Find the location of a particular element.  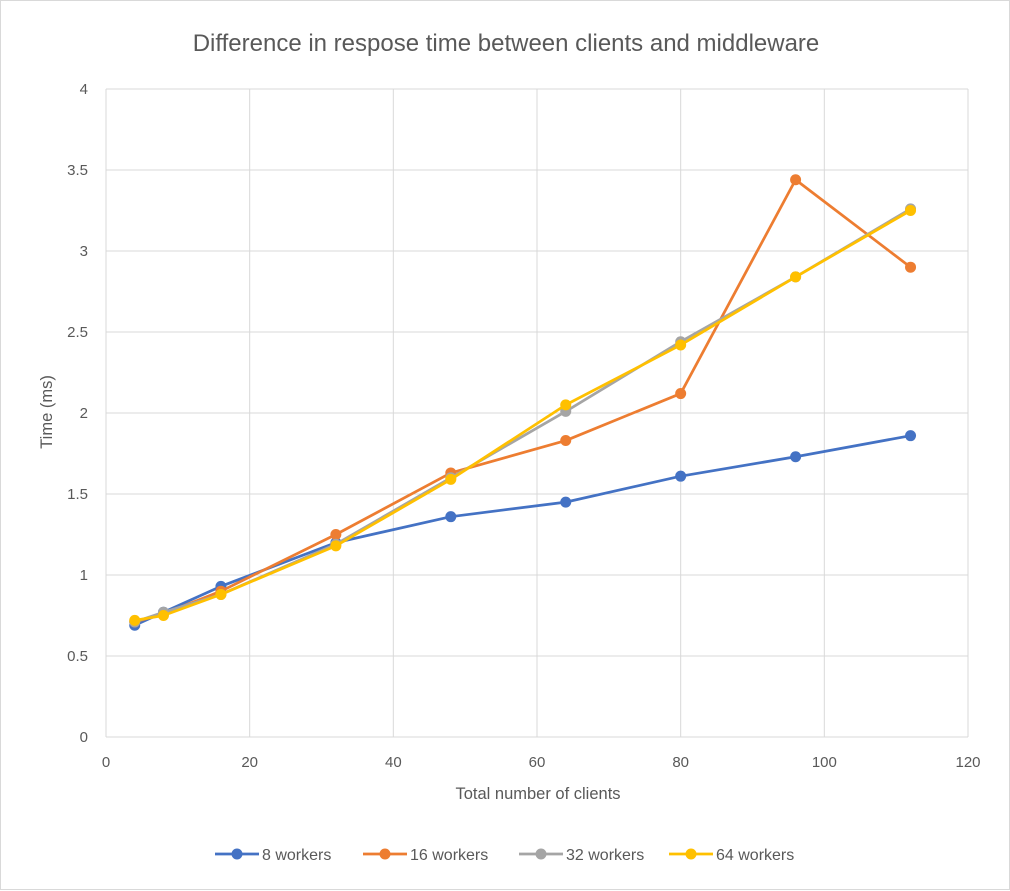

y-tick-label: 3 is located at coordinates (84, 251).